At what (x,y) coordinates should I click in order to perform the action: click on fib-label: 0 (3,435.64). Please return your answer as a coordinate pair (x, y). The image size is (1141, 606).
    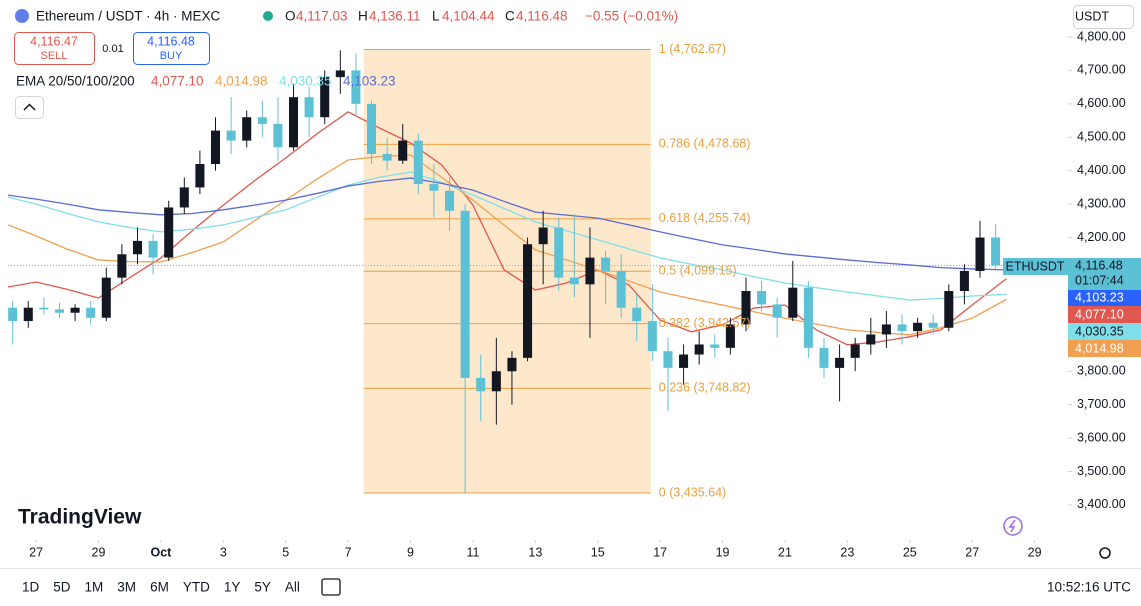
    Looking at the image, I should click on (692, 492).